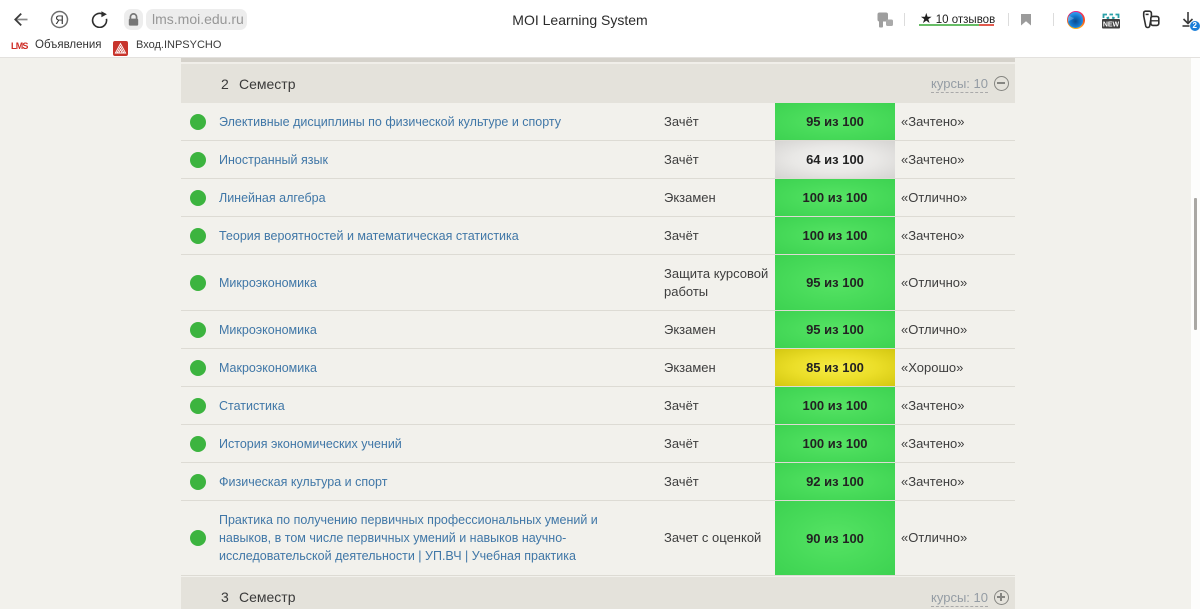  Describe the element at coordinates (59, 20) in the screenshot. I see `svg-text: Я` at that location.